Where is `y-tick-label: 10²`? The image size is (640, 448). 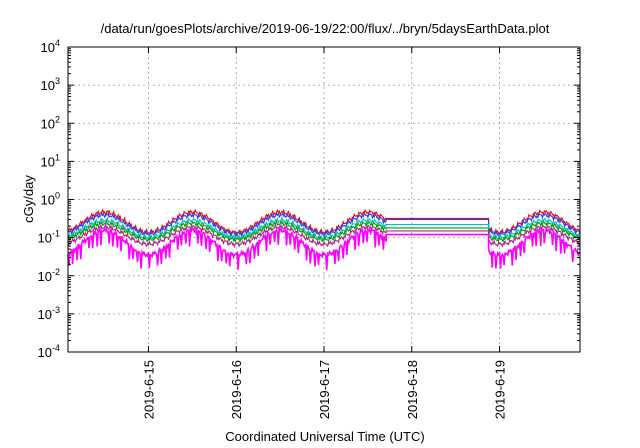 y-tick-label: 10² is located at coordinates (50, 122).